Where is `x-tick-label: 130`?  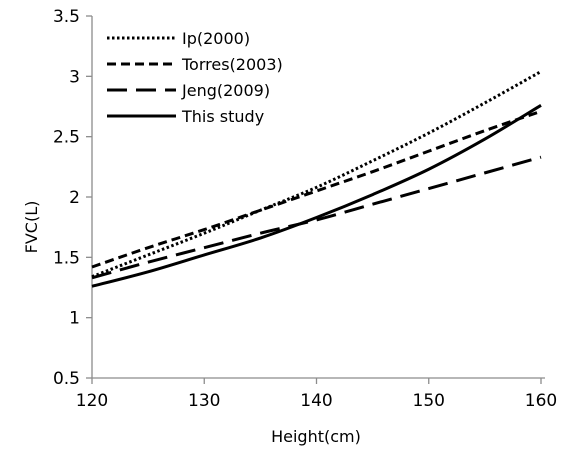
x-tick-label: 130 is located at coordinates (204, 401).